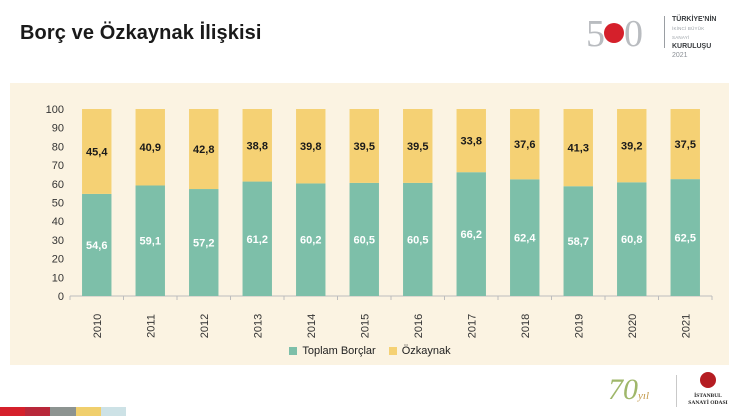 This screenshot has height=416, width=740. I want to click on footer-logo-divider, so click(676, 391).